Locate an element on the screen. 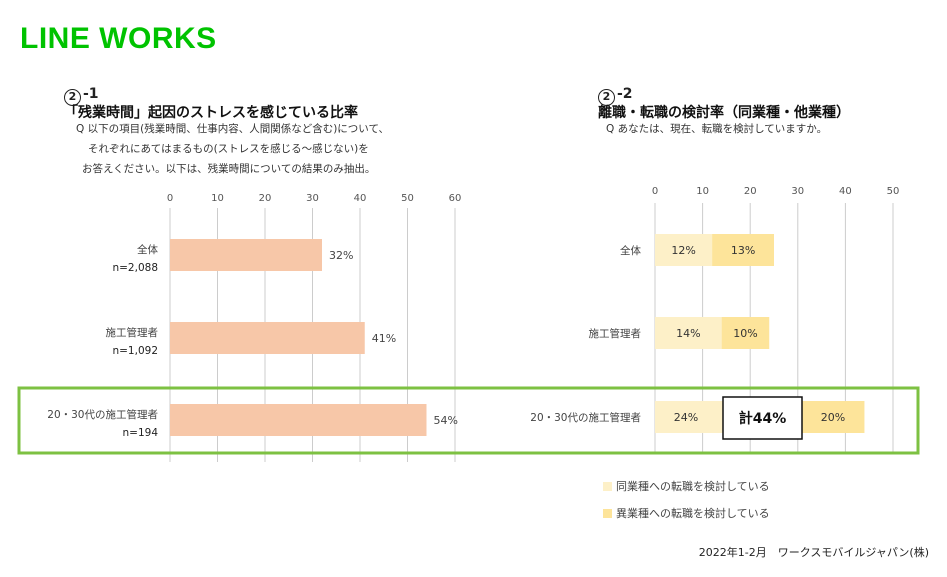 The width and height of the screenshot is (947, 577). legend-label-same-industry: 同業種への転職を検討している is located at coordinates (693, 486).